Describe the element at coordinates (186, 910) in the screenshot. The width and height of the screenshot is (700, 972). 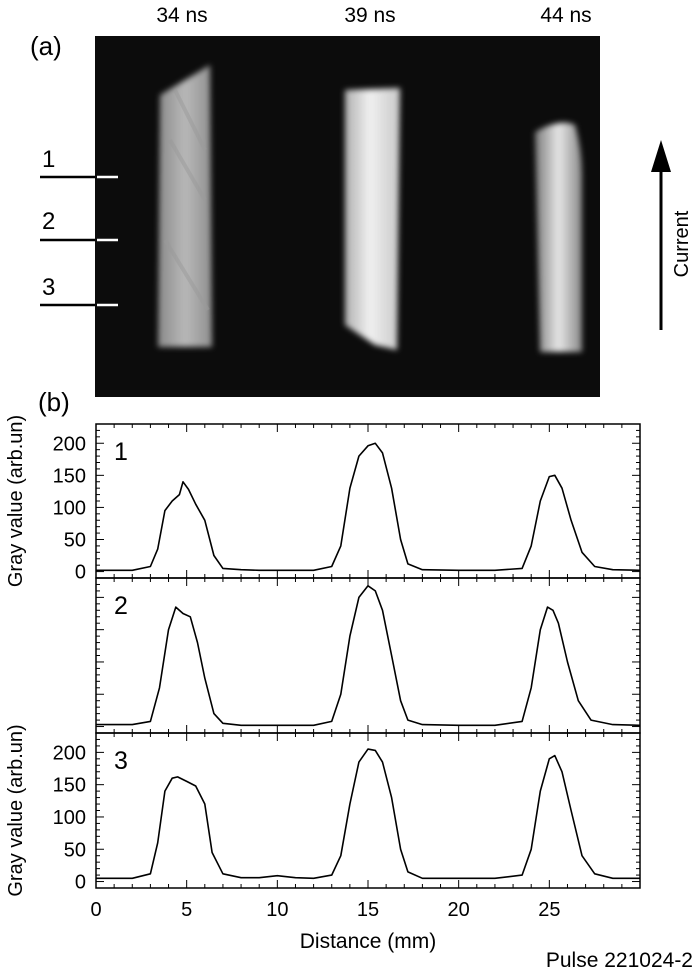
I see `x-tick-label: 5` at that location.